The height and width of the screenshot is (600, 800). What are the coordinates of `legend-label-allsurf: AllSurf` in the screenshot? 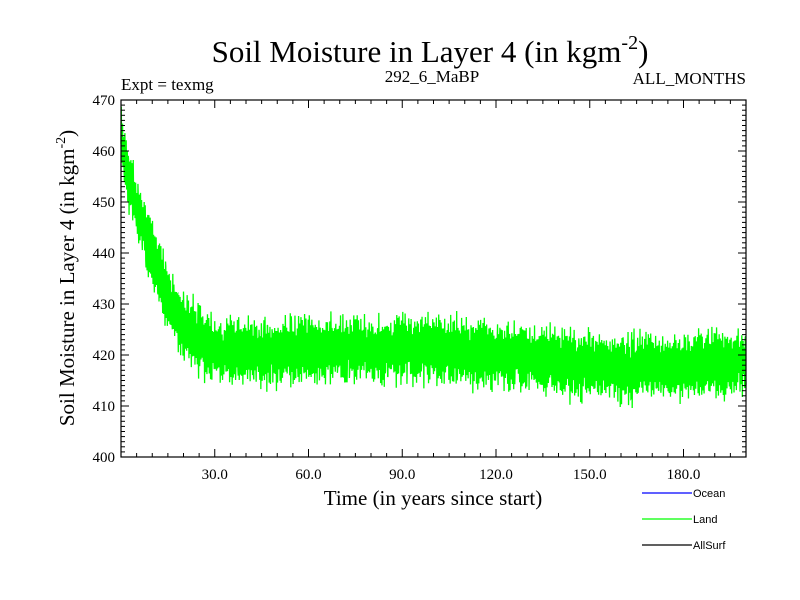 It's located at (709, 546).